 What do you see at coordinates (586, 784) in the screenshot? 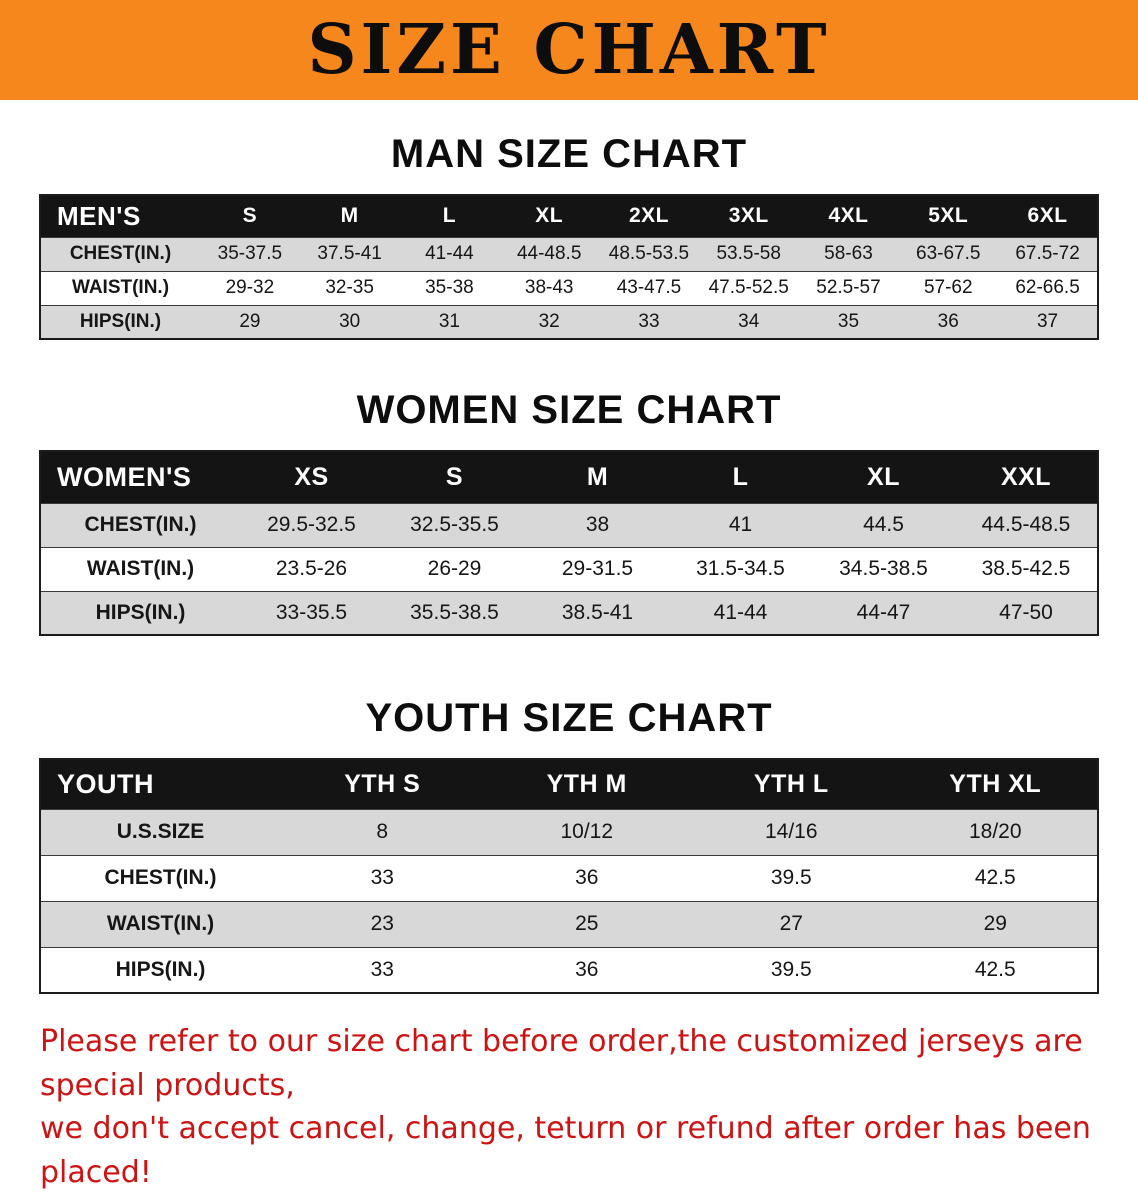
I see `size-header-cell: YTH M` at bounding box center [586, 784].